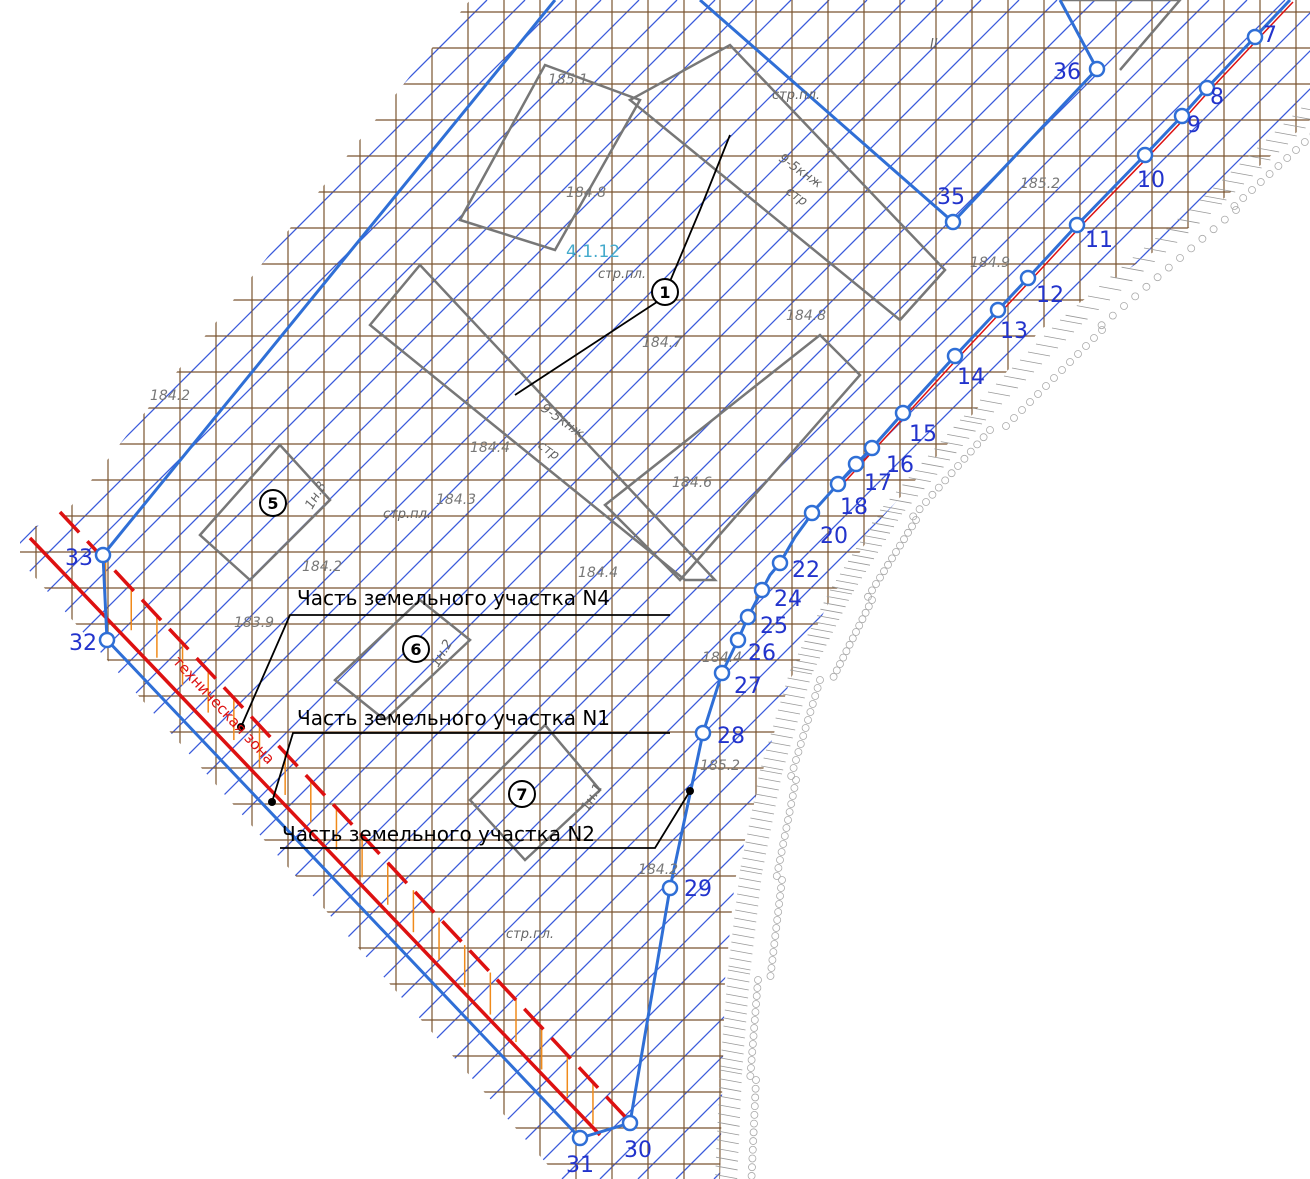  Describe the element at coordinates (638, 1150) in the screenshot. I see `point-label-30: 30` at that location.